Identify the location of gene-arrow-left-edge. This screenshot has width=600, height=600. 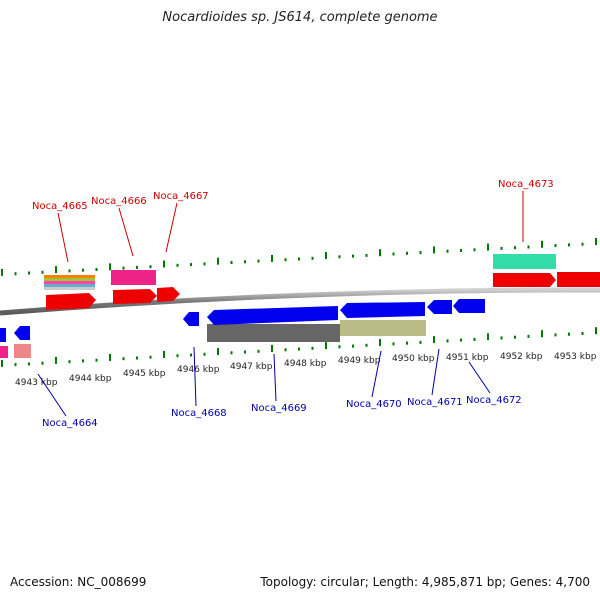
(3, 335).